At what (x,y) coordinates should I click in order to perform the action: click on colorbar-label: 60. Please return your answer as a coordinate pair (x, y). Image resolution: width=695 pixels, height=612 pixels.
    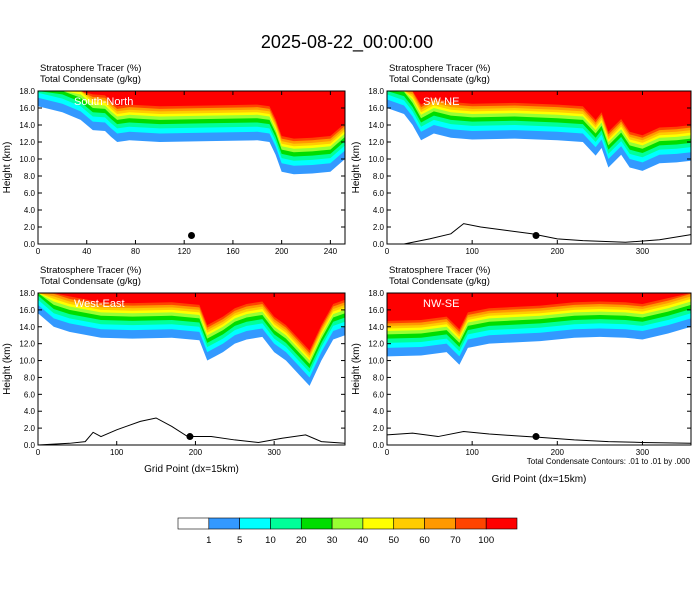
    Looking at the image, I should click on (424, 540).